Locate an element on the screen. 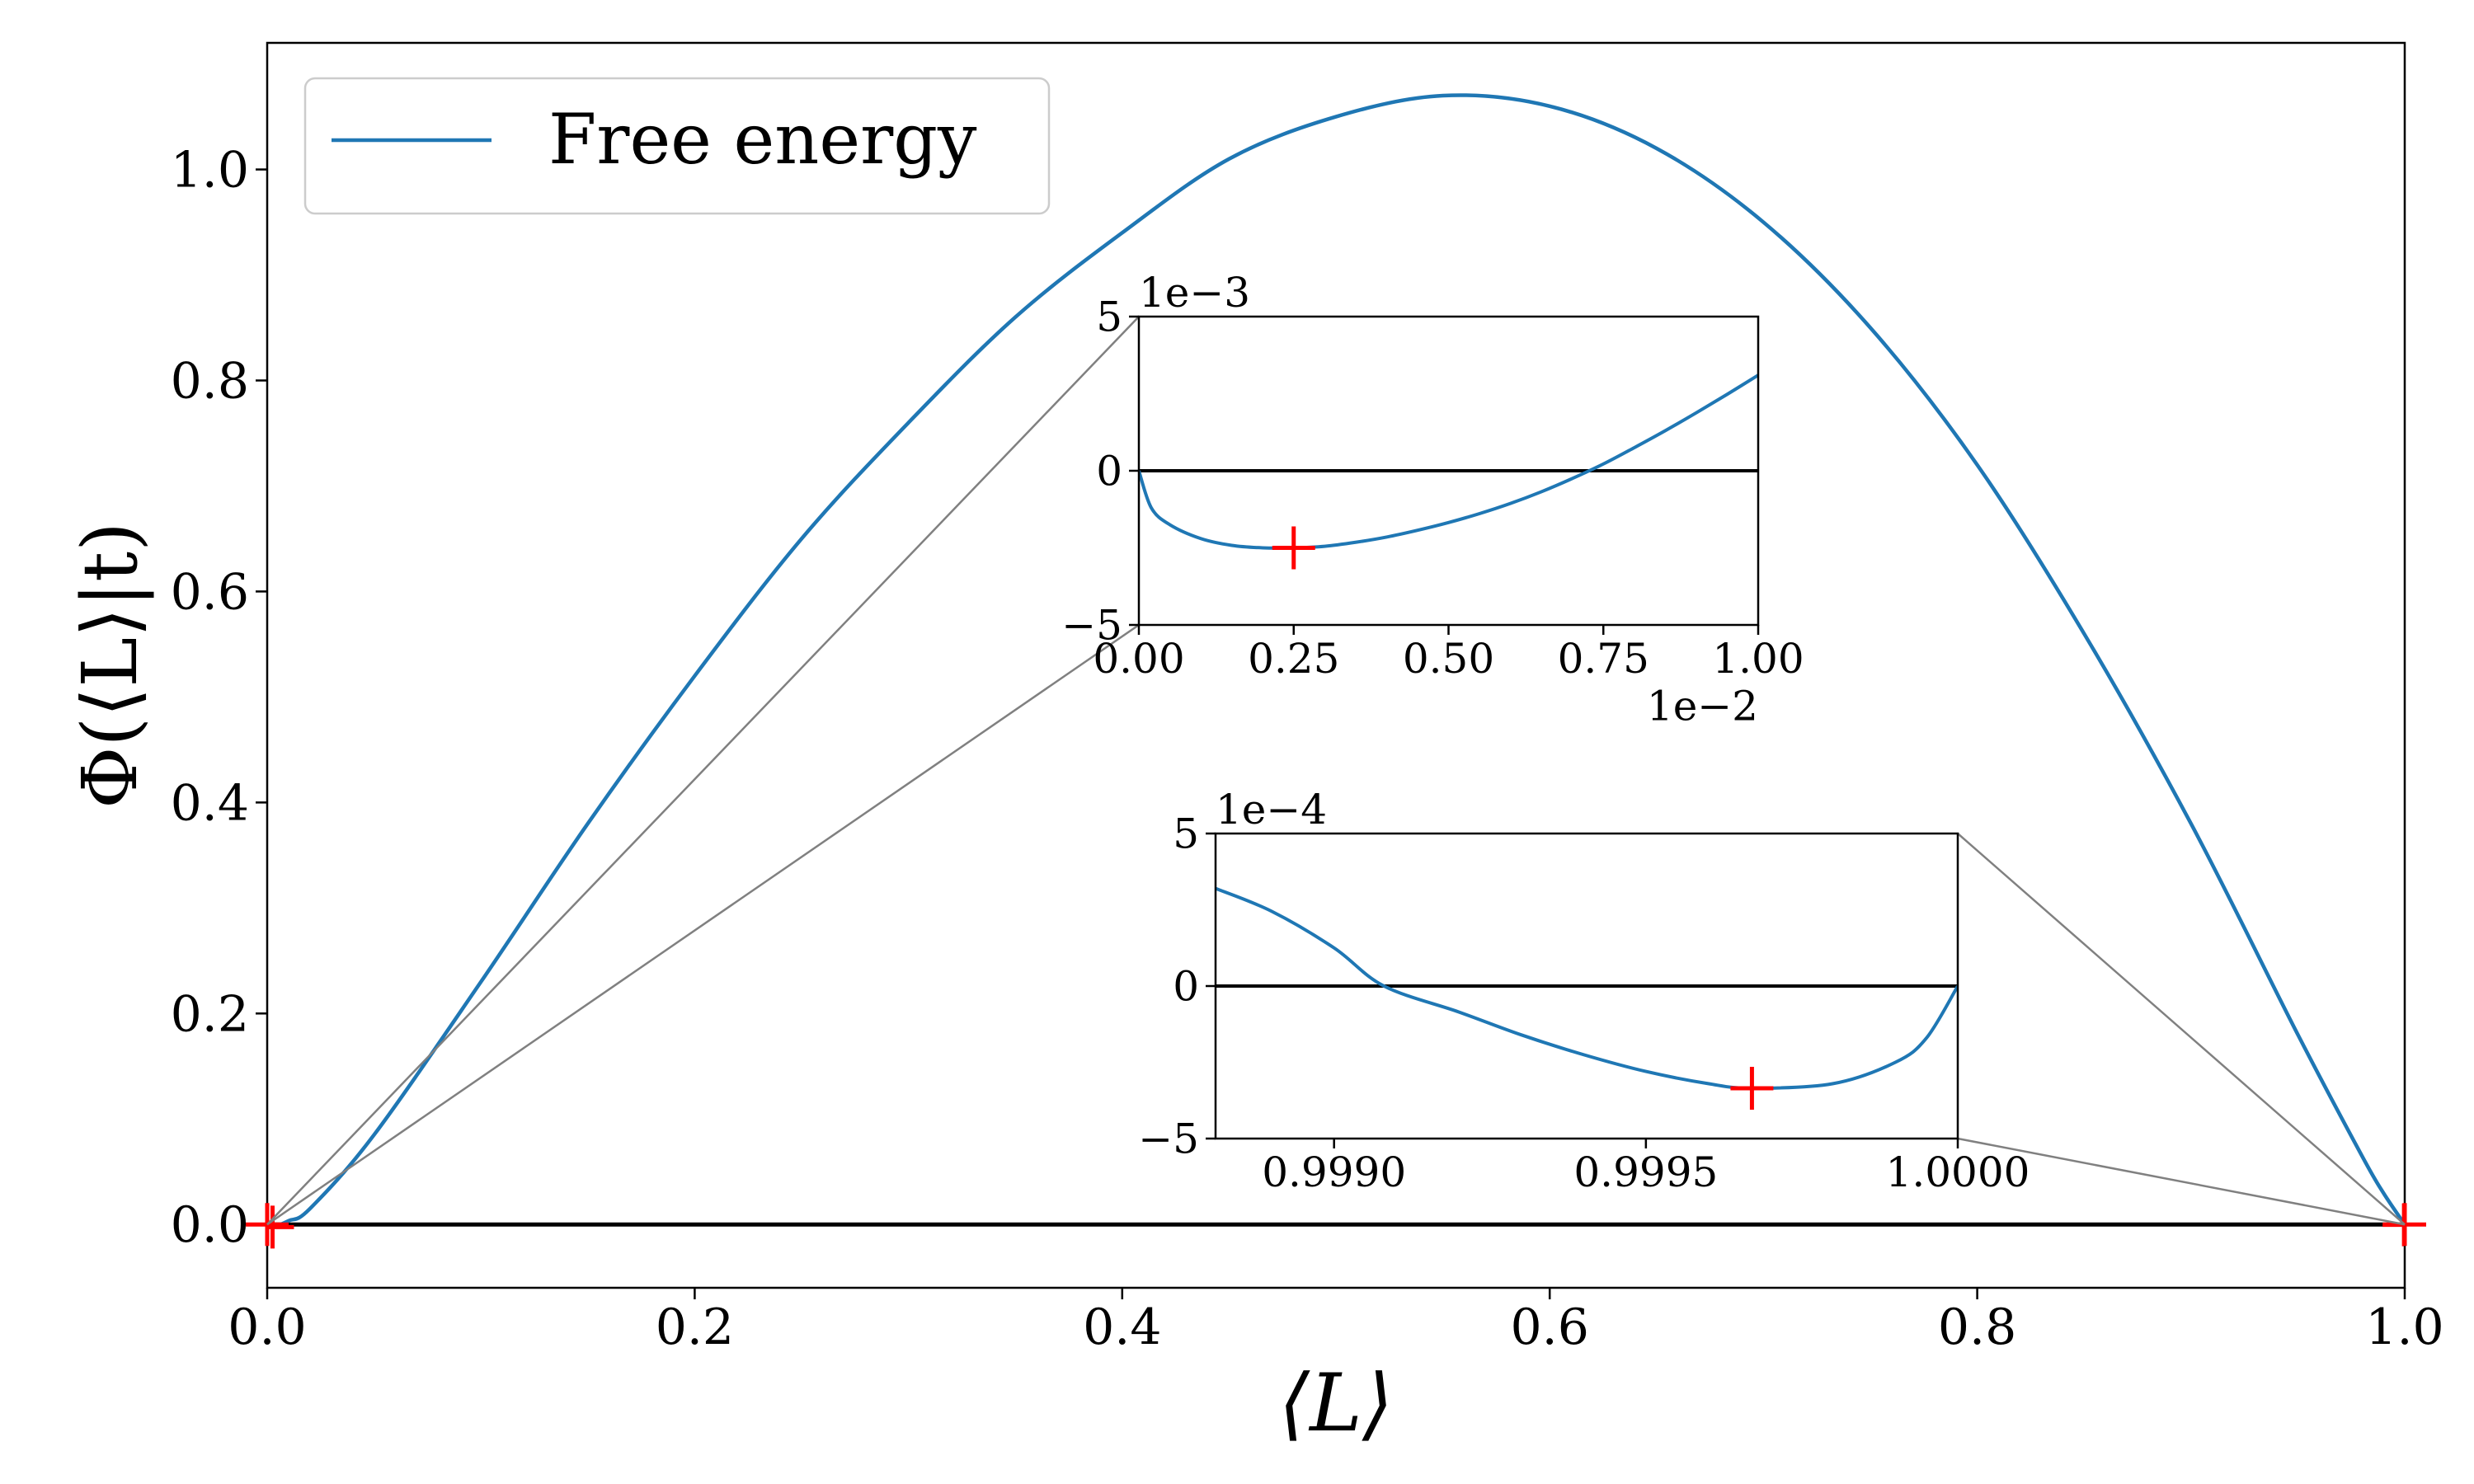 The image size is (2474, 1484). x-tick-label: 0.9995 is located at coordinates (1645, 1172).